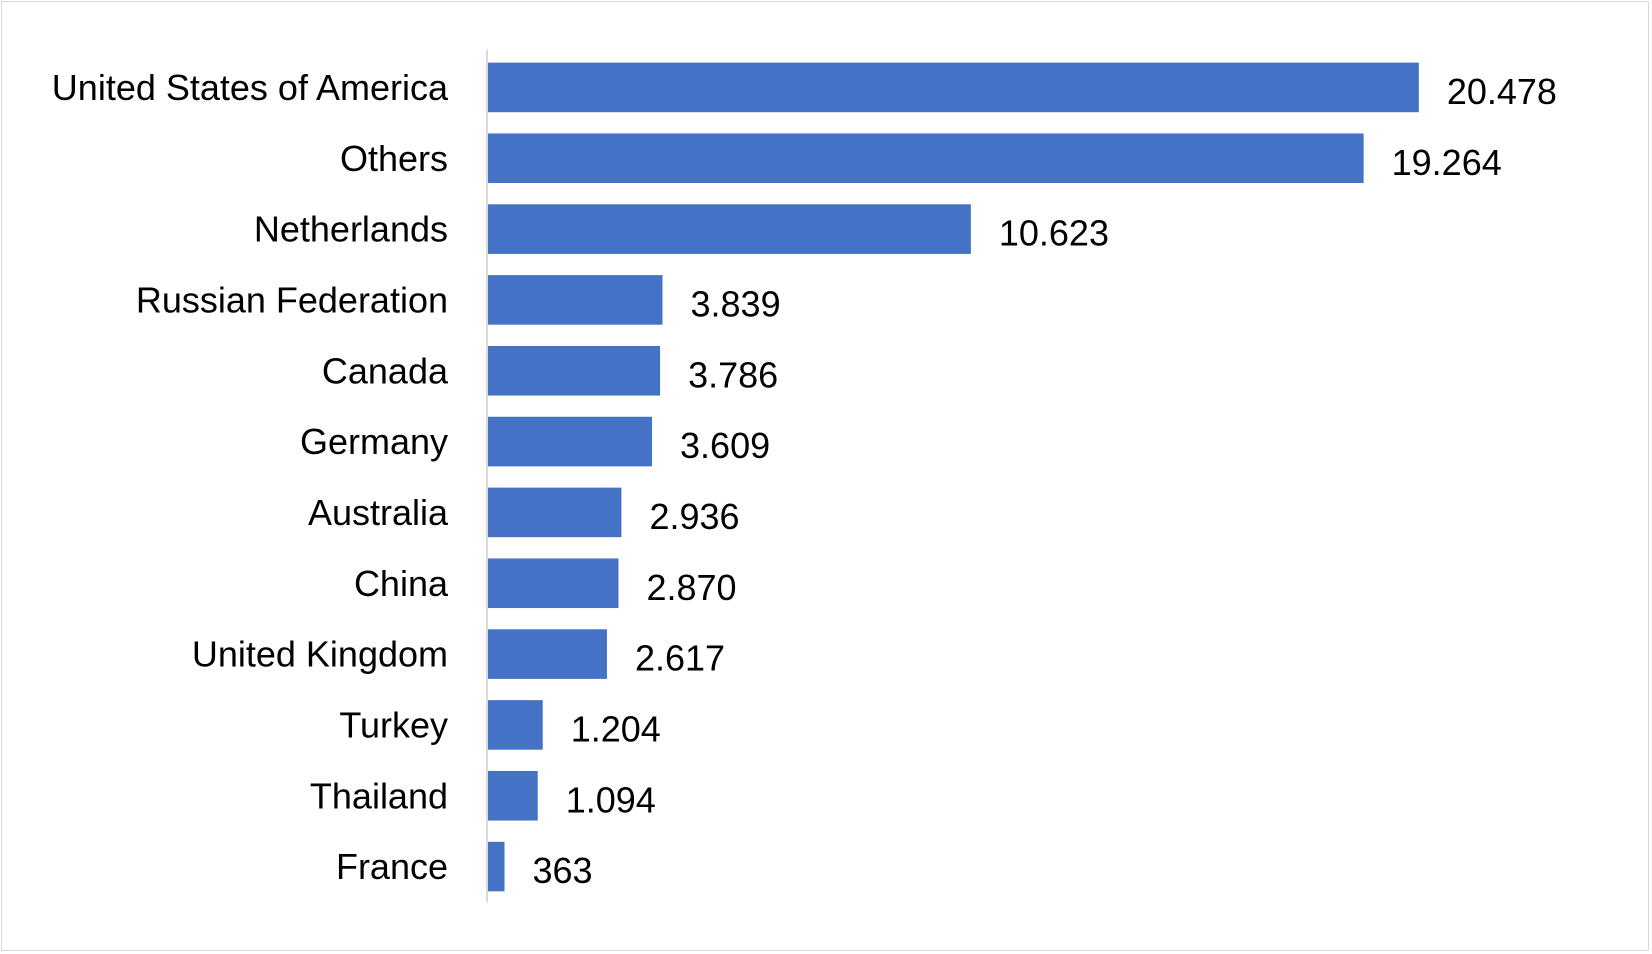  What do you see at coordinates (1502, 91) in the screenshot?
I see `value-label-0: 20.478` at bounding box center [1502, 91].